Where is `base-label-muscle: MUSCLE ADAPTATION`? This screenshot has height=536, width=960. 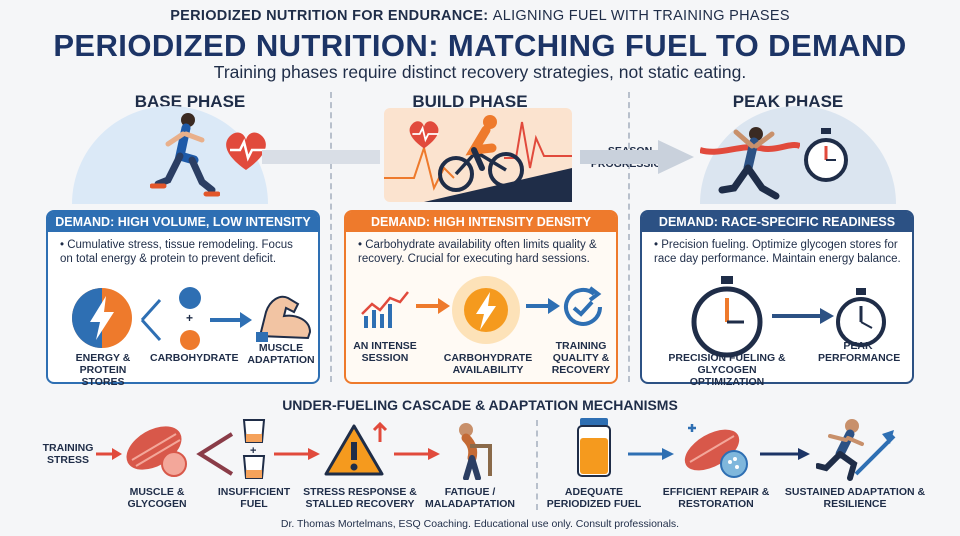 base-label-muscle: MUSCLE ADAPTATION is located at coordinates (281, 354).